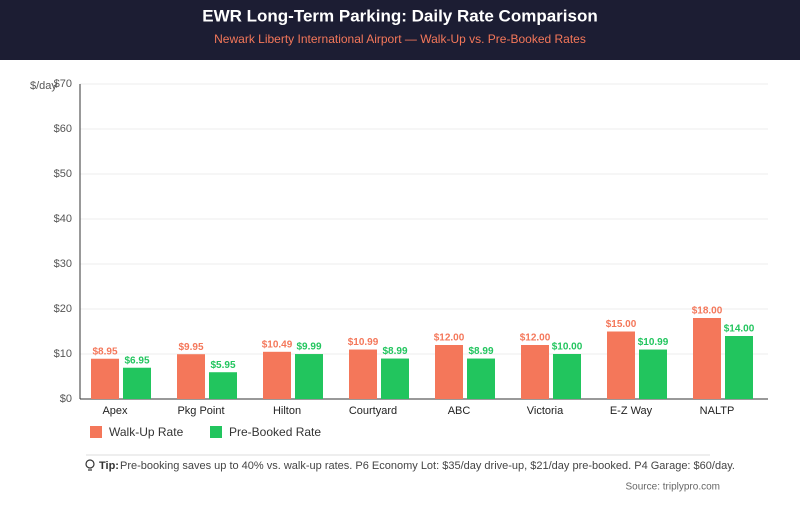 The image size is (800, 505). What do you see at coordinates (287, 411) in the screenshot?
I see `x-tick-label: Hilton` at bounding box center [287, 411].